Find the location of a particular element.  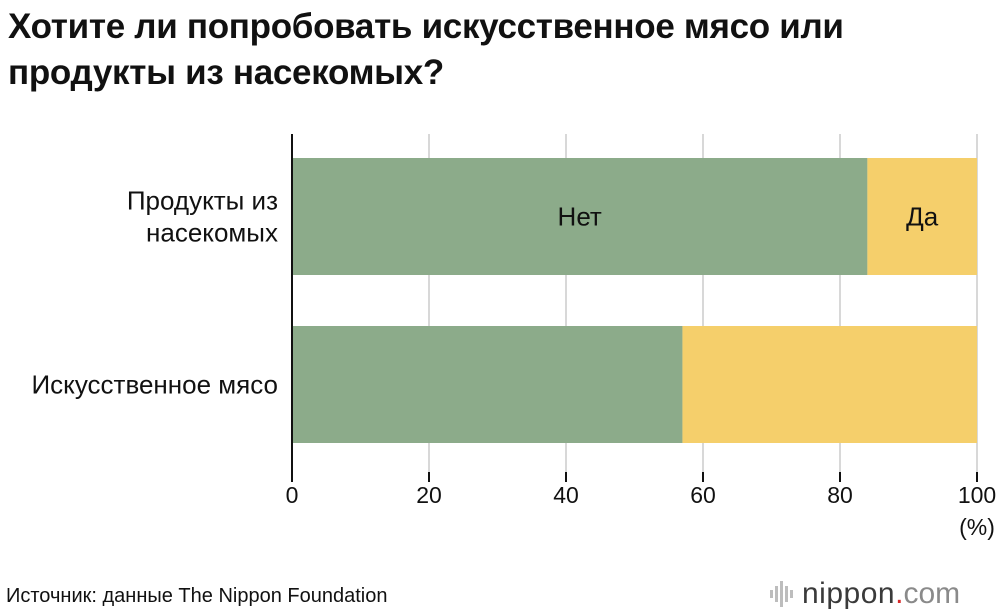

tick-label-0: 0 is located at coordinates (292, 495).